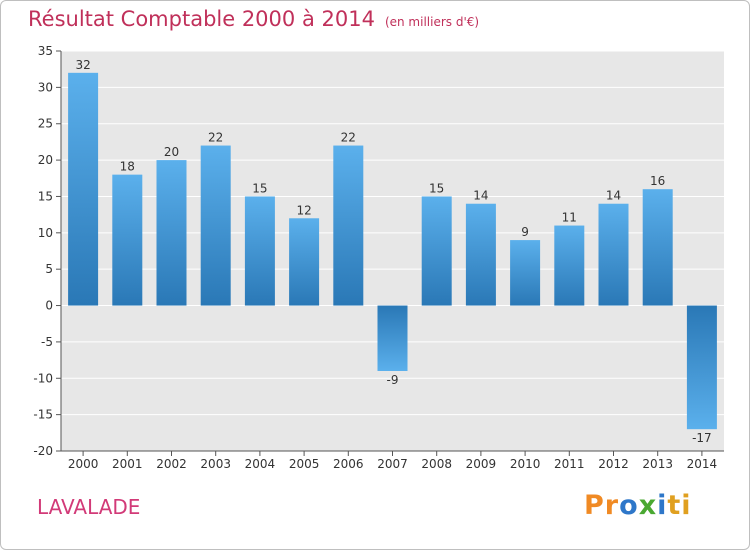  I want to click on y-tick-label: 35, so click(45, 51).